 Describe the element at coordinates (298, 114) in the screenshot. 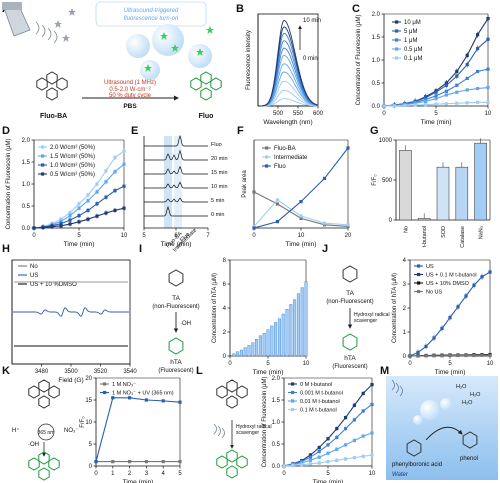

I see `x-tick-label: 550` at that location.